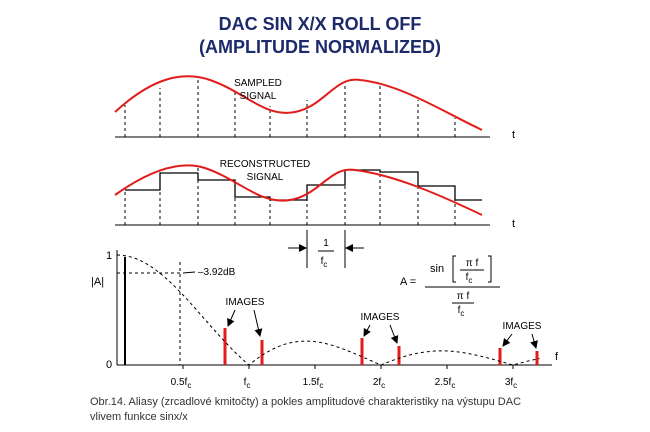 The height and width of the screenshot is (432, 650). What do you see at coordinates (324, 262) in the screenshot?
I see `fraction: fc` at bounding box center [324, 262].